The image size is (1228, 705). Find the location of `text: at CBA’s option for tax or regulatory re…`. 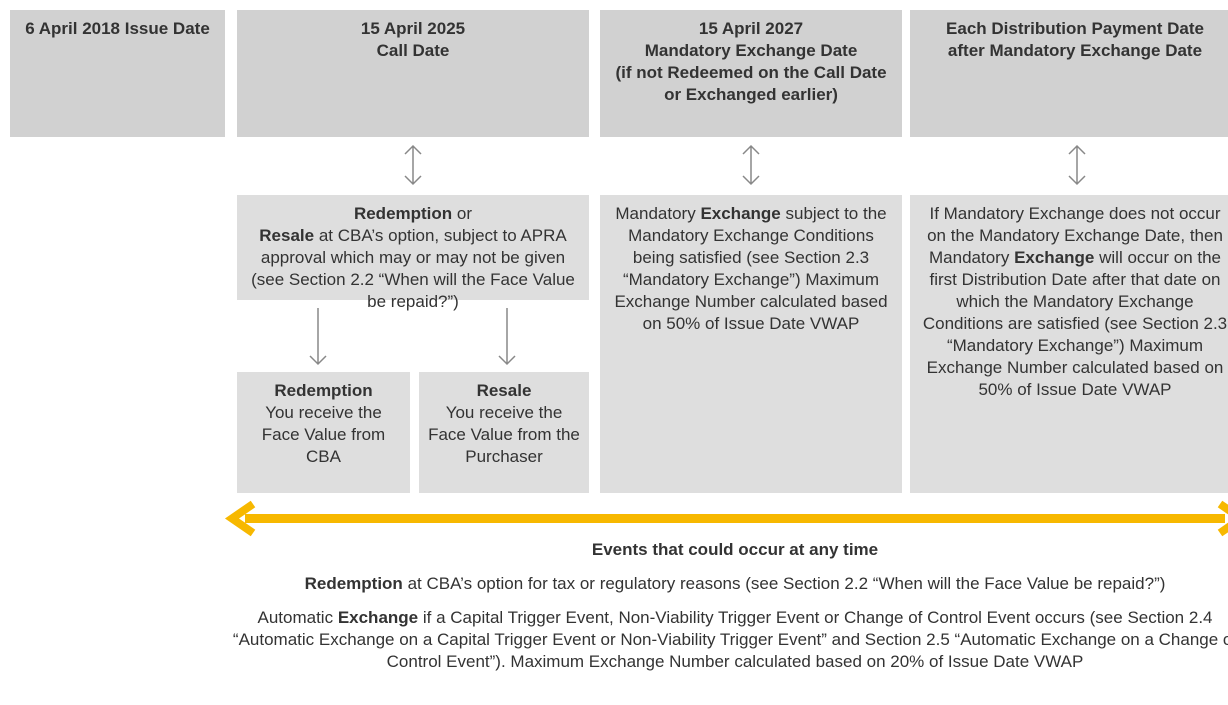

text: at CBA’s option for tax or regulatory re… is located at coordinates (786, 583).